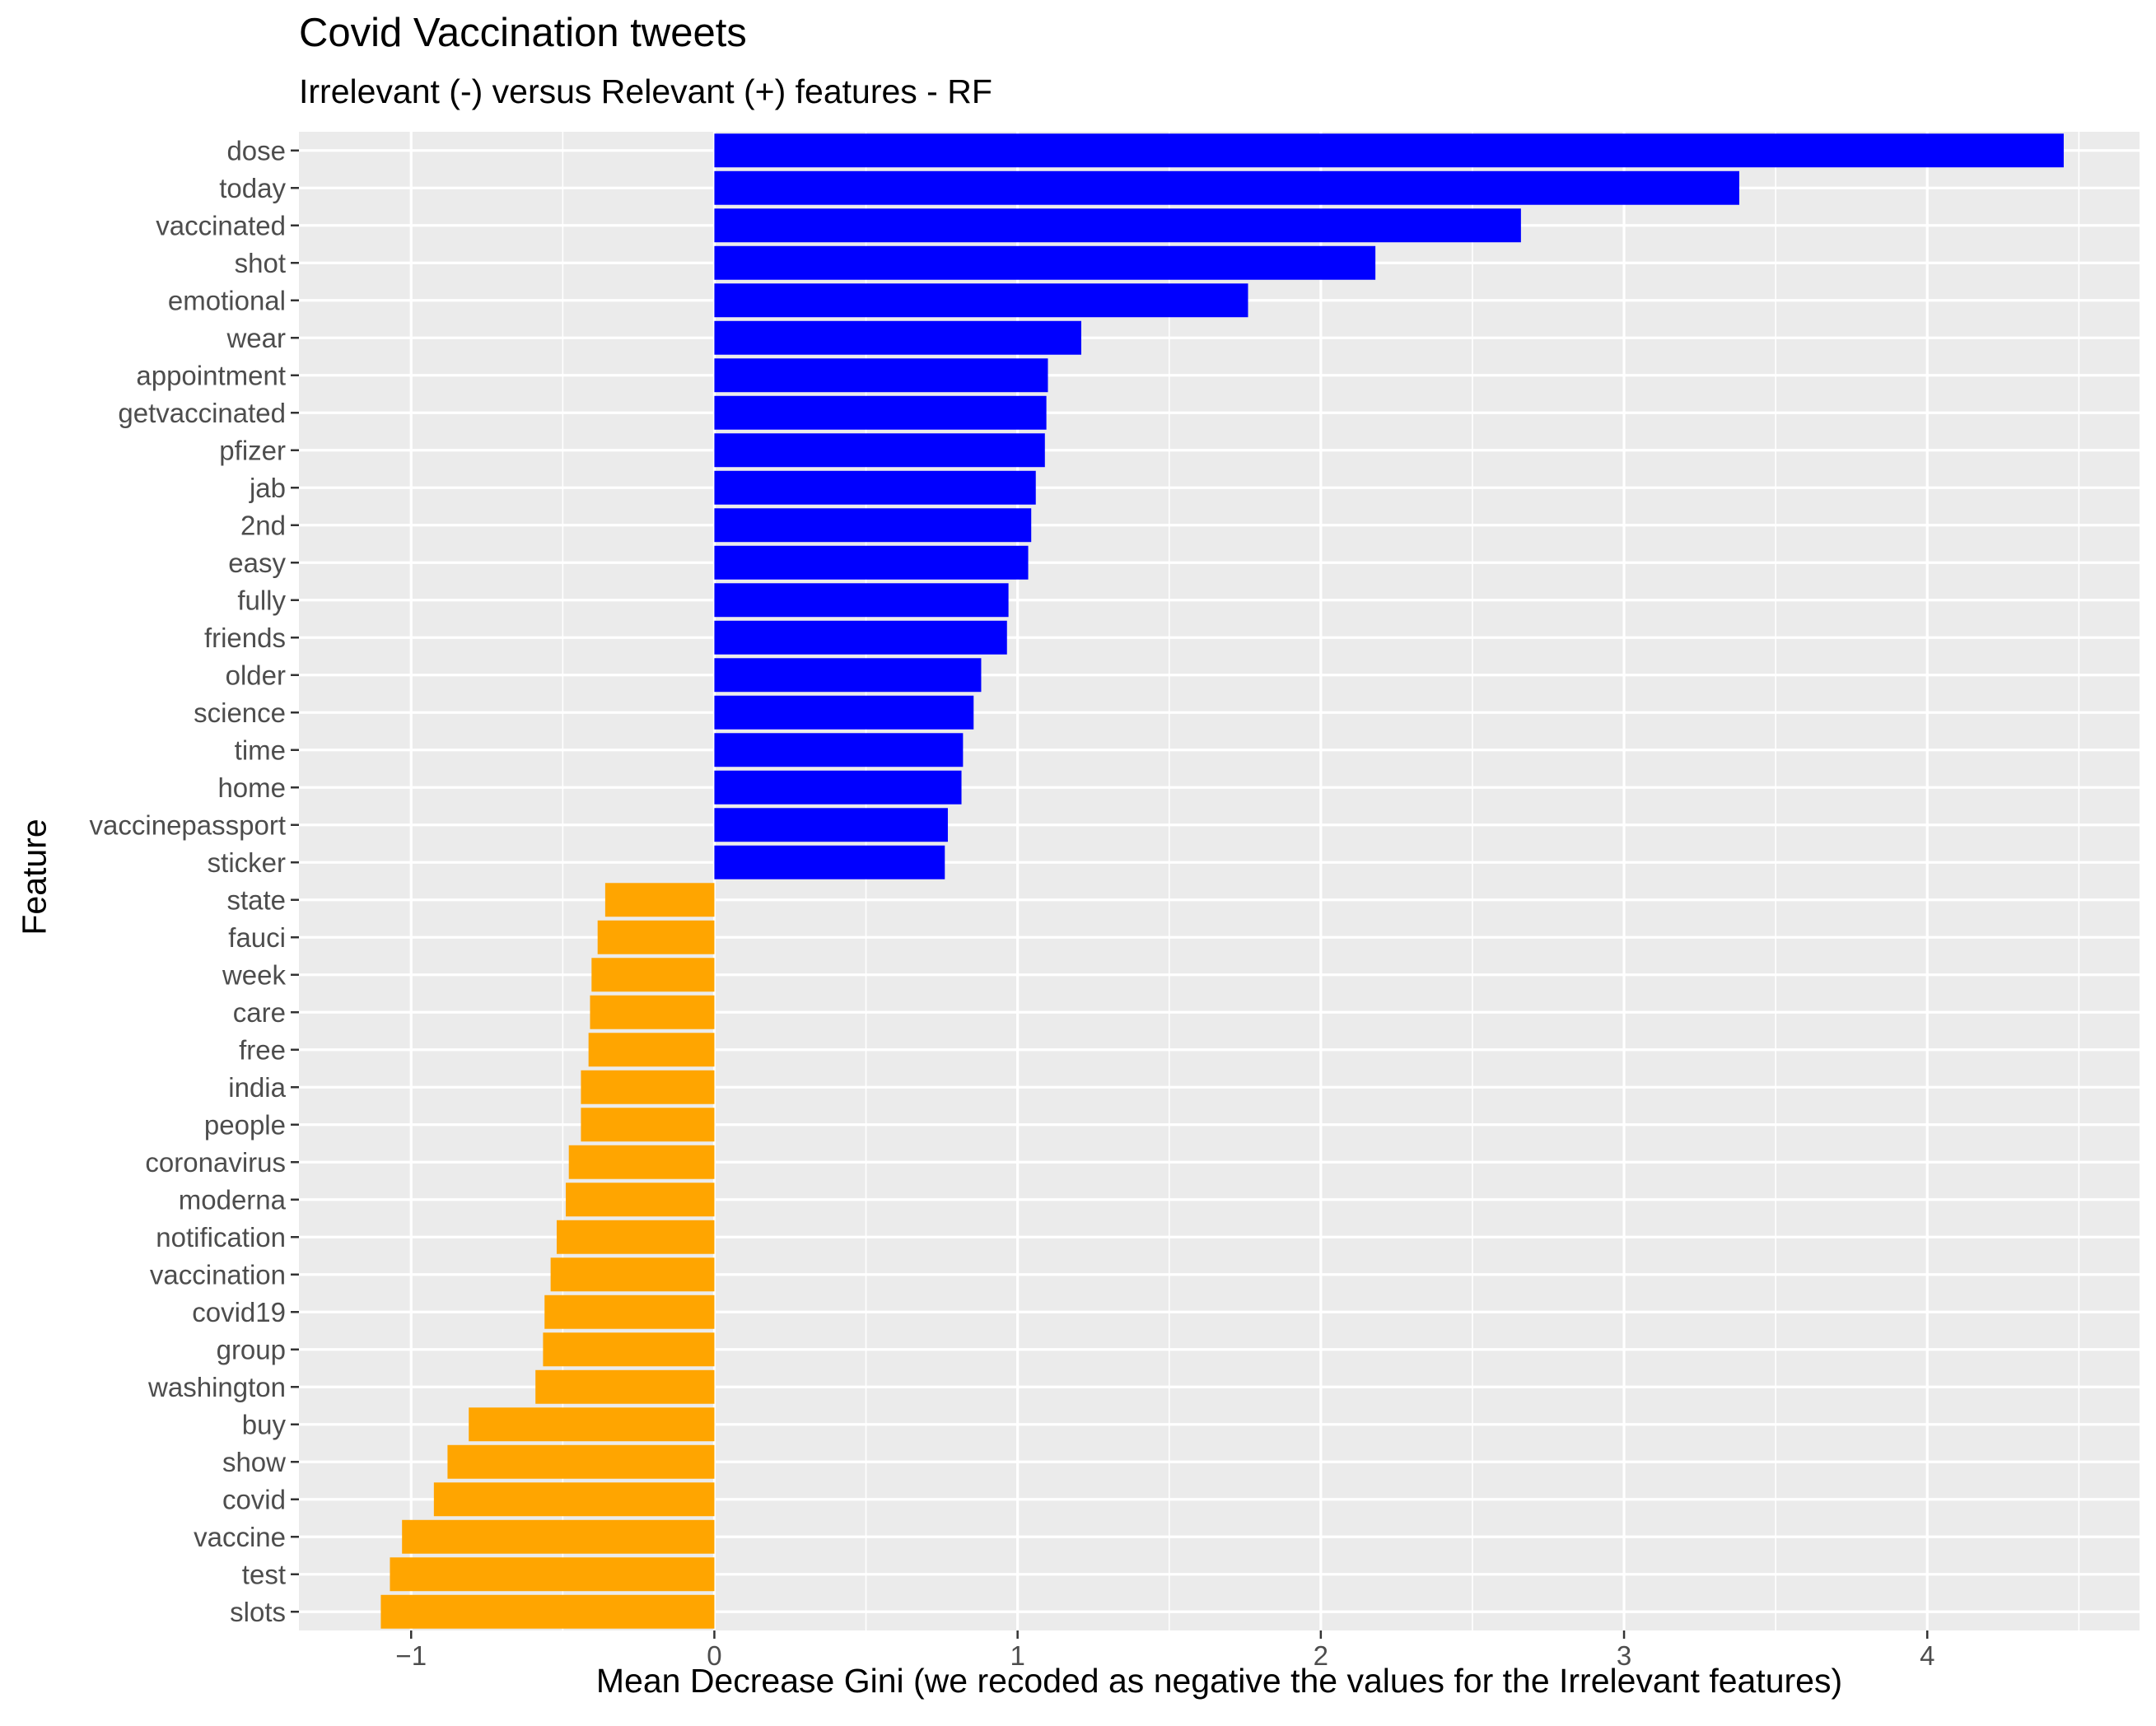 The image size is (2156, 1726). Describe the element at coordinates (215, 1162) in the screenshot. I see `y-tick-label: coronavirus` at that location.